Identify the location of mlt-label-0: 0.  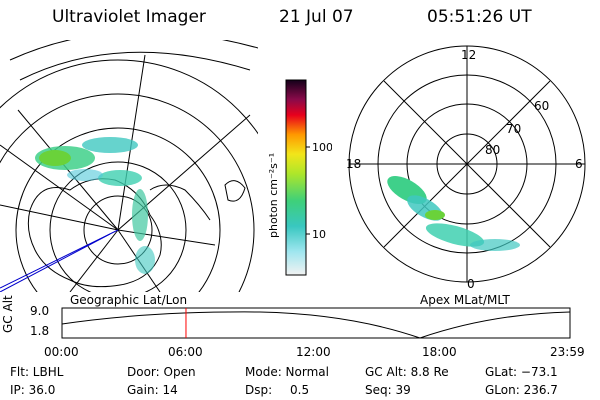
(471, 284).